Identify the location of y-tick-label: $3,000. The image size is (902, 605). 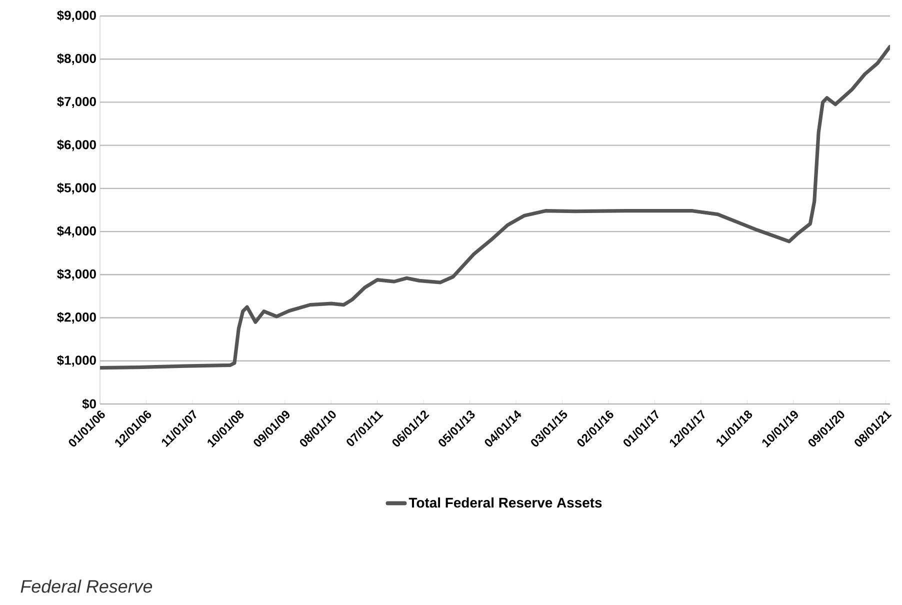
(76, 274).